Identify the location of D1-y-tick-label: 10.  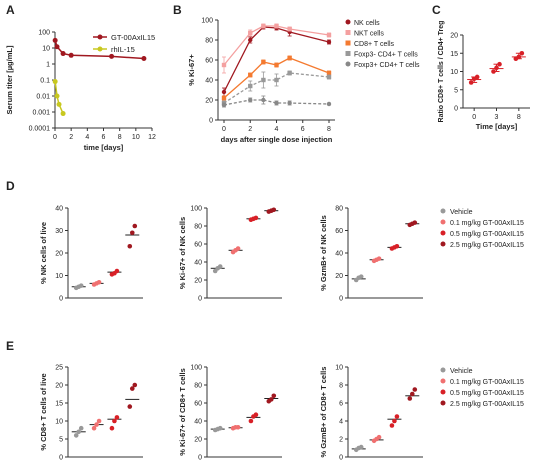
(59, 276).